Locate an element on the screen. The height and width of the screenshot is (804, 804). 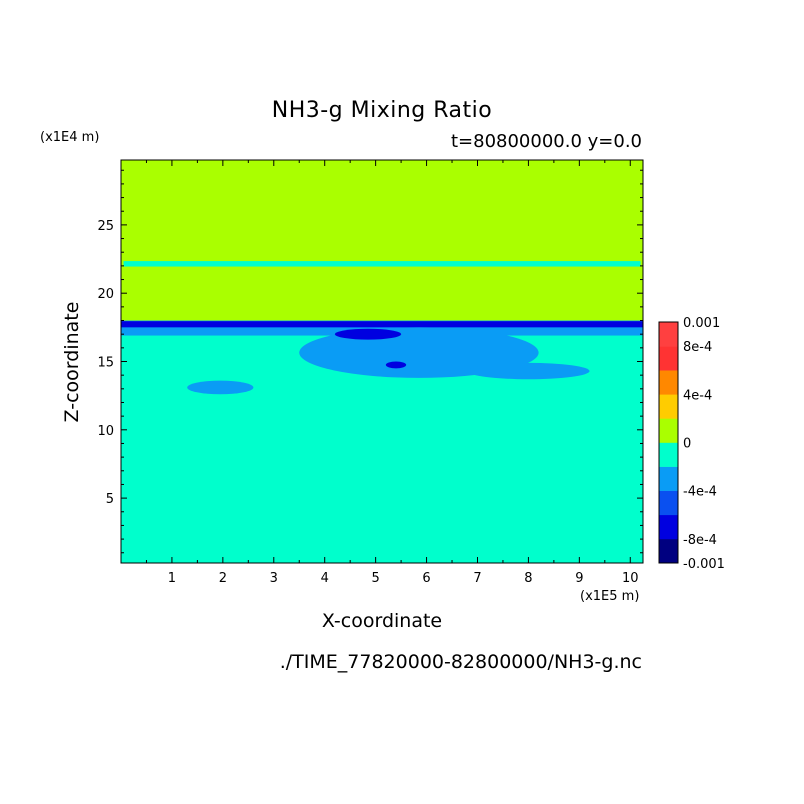
x-tick-label: 1 is located at coordinates (172, 578).